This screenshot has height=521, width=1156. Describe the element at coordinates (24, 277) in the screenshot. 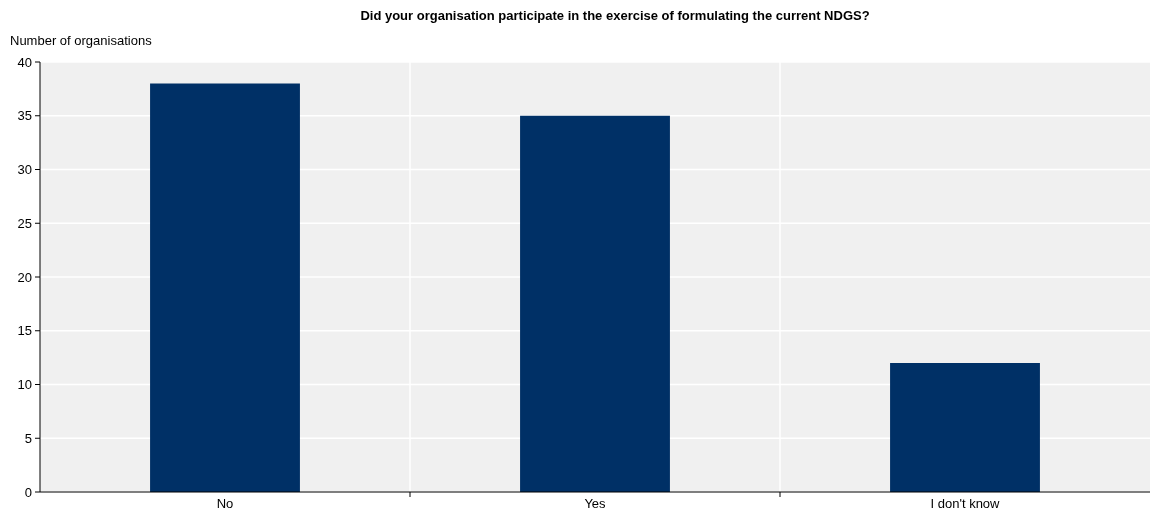

I see `y-tick-label: 20` at that location.